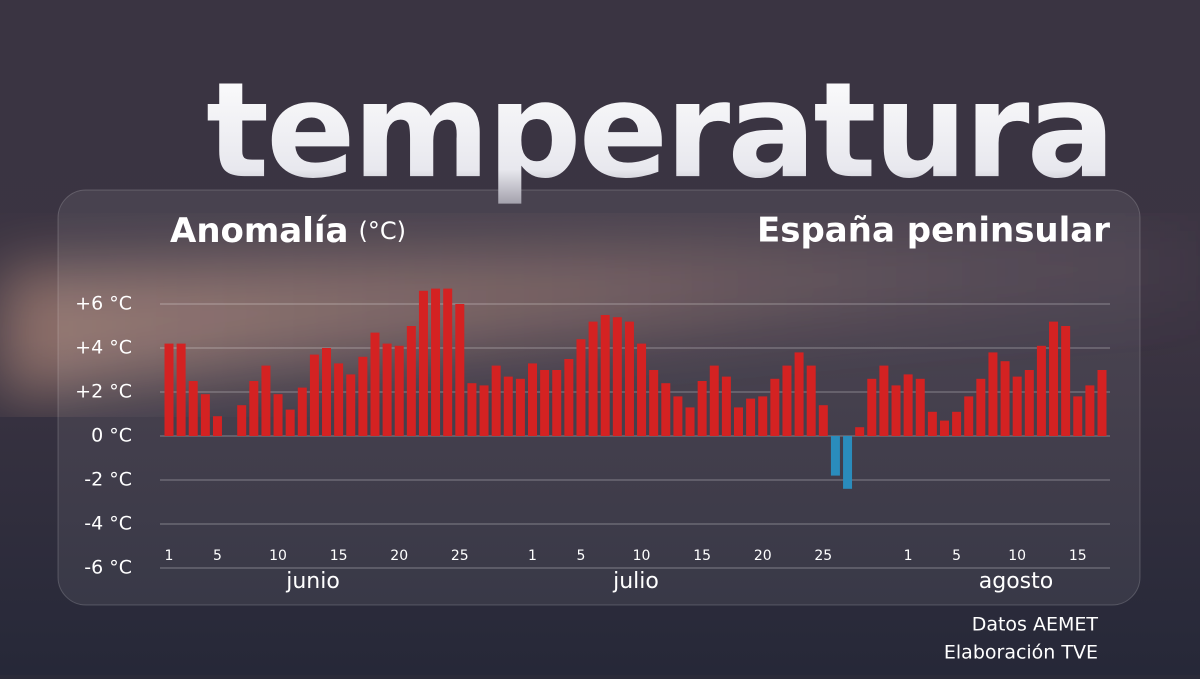 The height and width of the screenshot is (679, 1200). Describe the element at coordinates (1035, 625) in the screenshot. I see `source: Datos AEMET` at that location.